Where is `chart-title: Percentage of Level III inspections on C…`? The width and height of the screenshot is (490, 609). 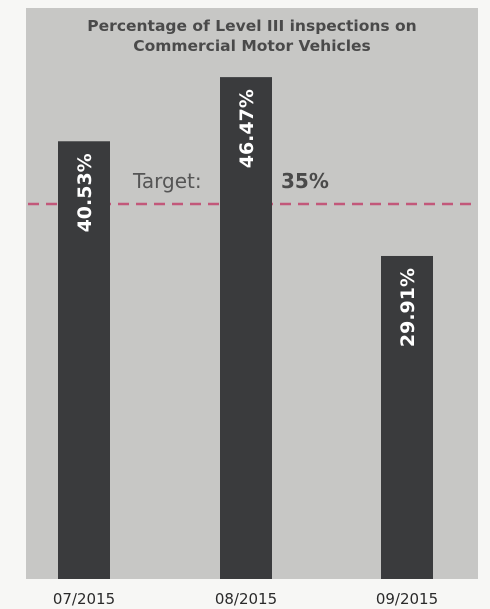
chart-title: Percentage of Level III inspections on C… is located at coordinates (252, 36).